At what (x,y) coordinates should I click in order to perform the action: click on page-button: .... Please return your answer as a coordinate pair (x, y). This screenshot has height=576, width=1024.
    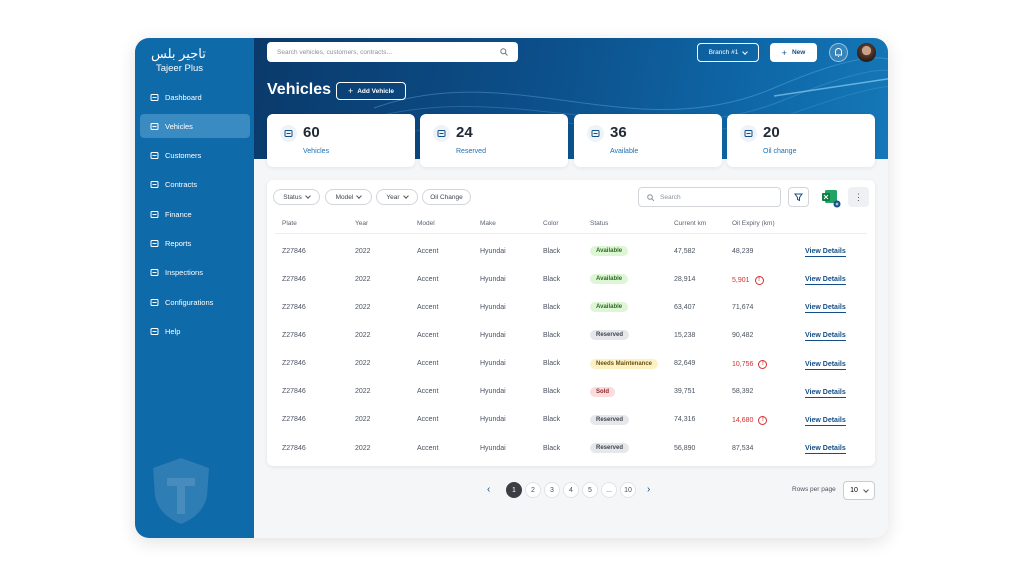
    Looking at the image, I should click on (609, 490).